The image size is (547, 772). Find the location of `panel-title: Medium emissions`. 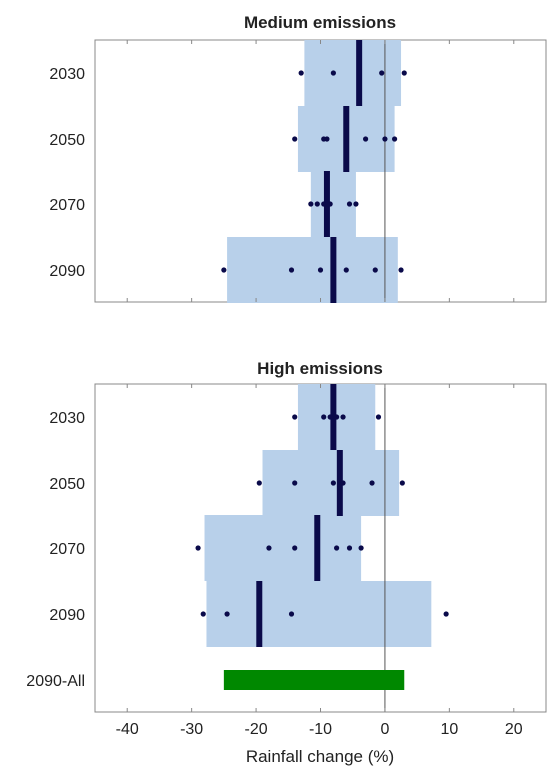

panel-title: Medium emissions is located at coordinates (320, 22).